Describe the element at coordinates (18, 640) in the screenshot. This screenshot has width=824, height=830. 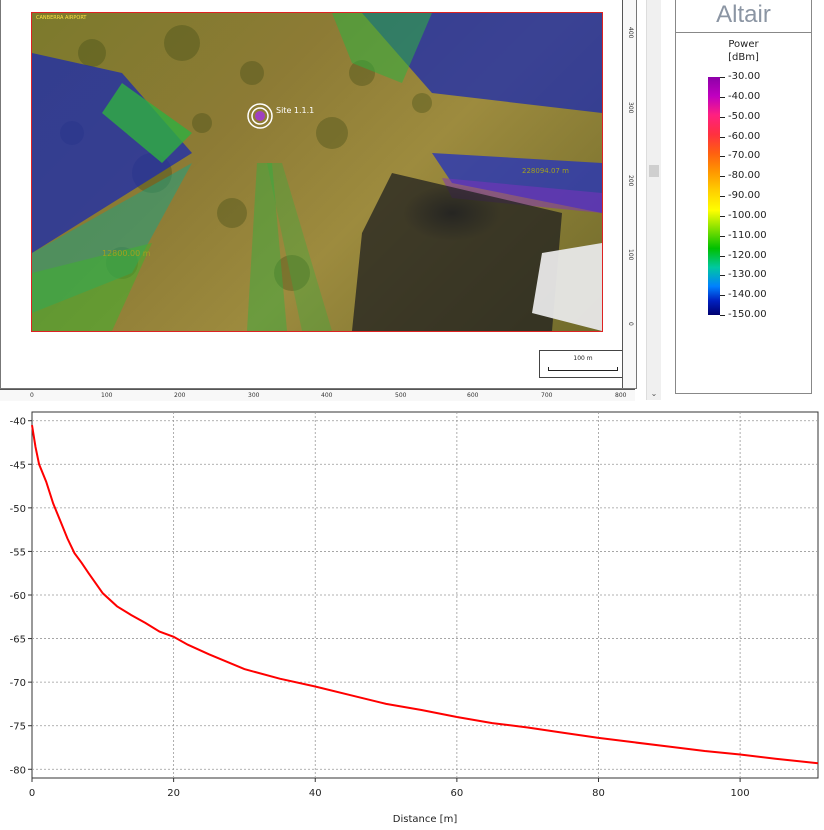
I see `y-tick-label: -65` at that location.